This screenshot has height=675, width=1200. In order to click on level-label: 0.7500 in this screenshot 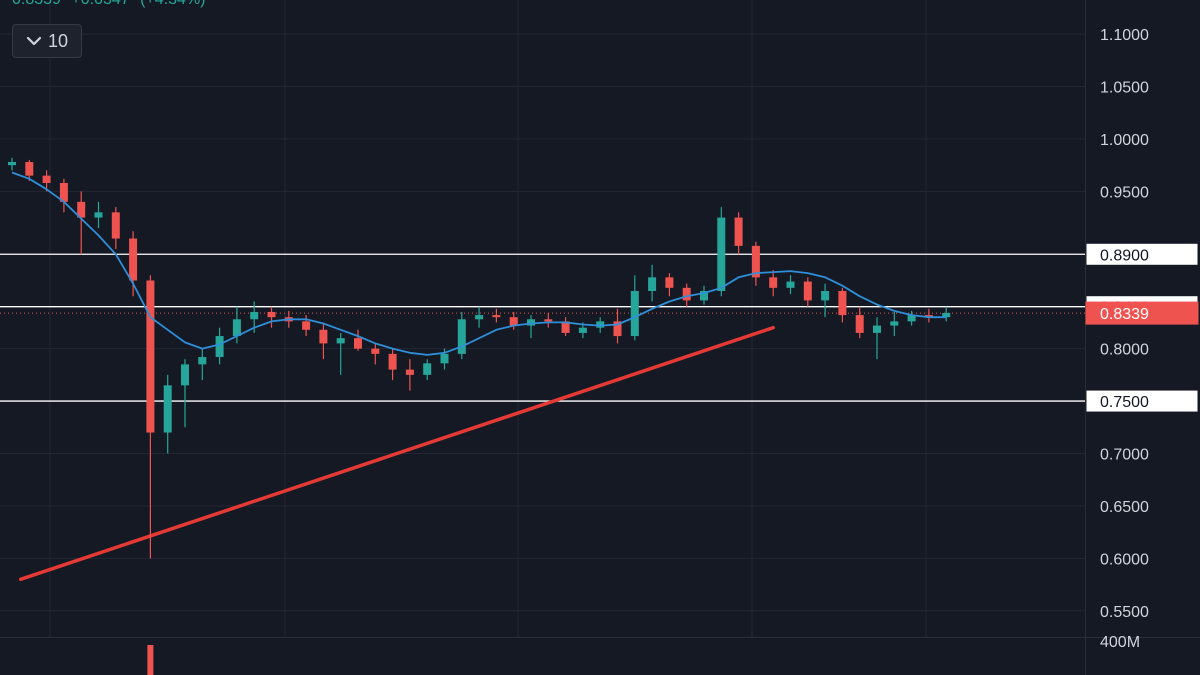, I will do `click(1124, 402)`.